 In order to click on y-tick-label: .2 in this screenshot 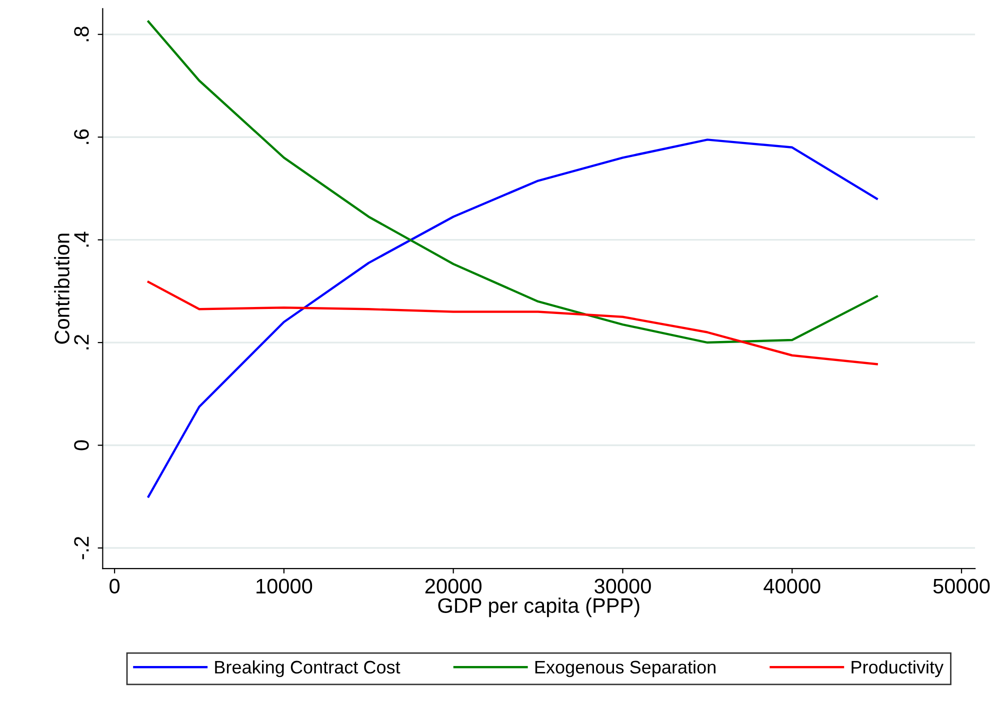, I will do `click(81, 342)`.